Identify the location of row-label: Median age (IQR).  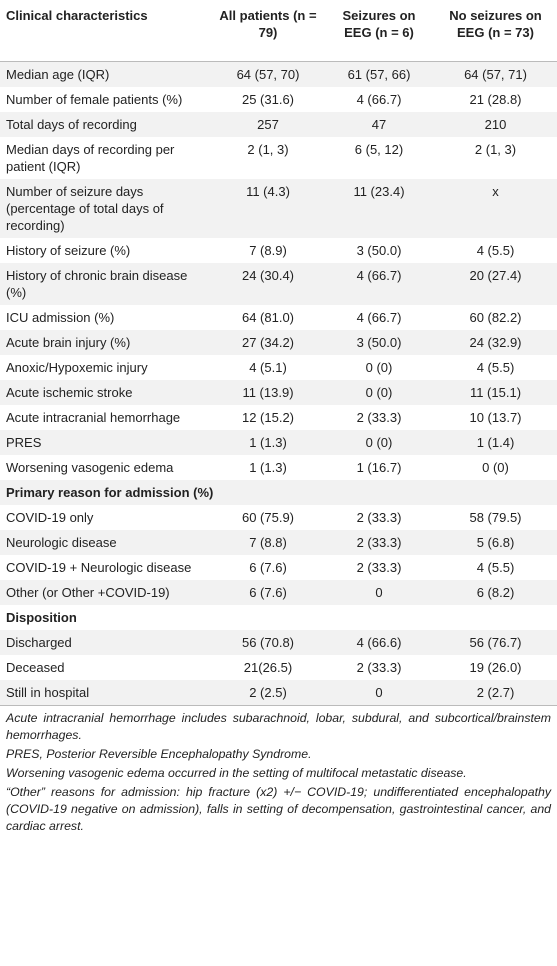
(58, 74).